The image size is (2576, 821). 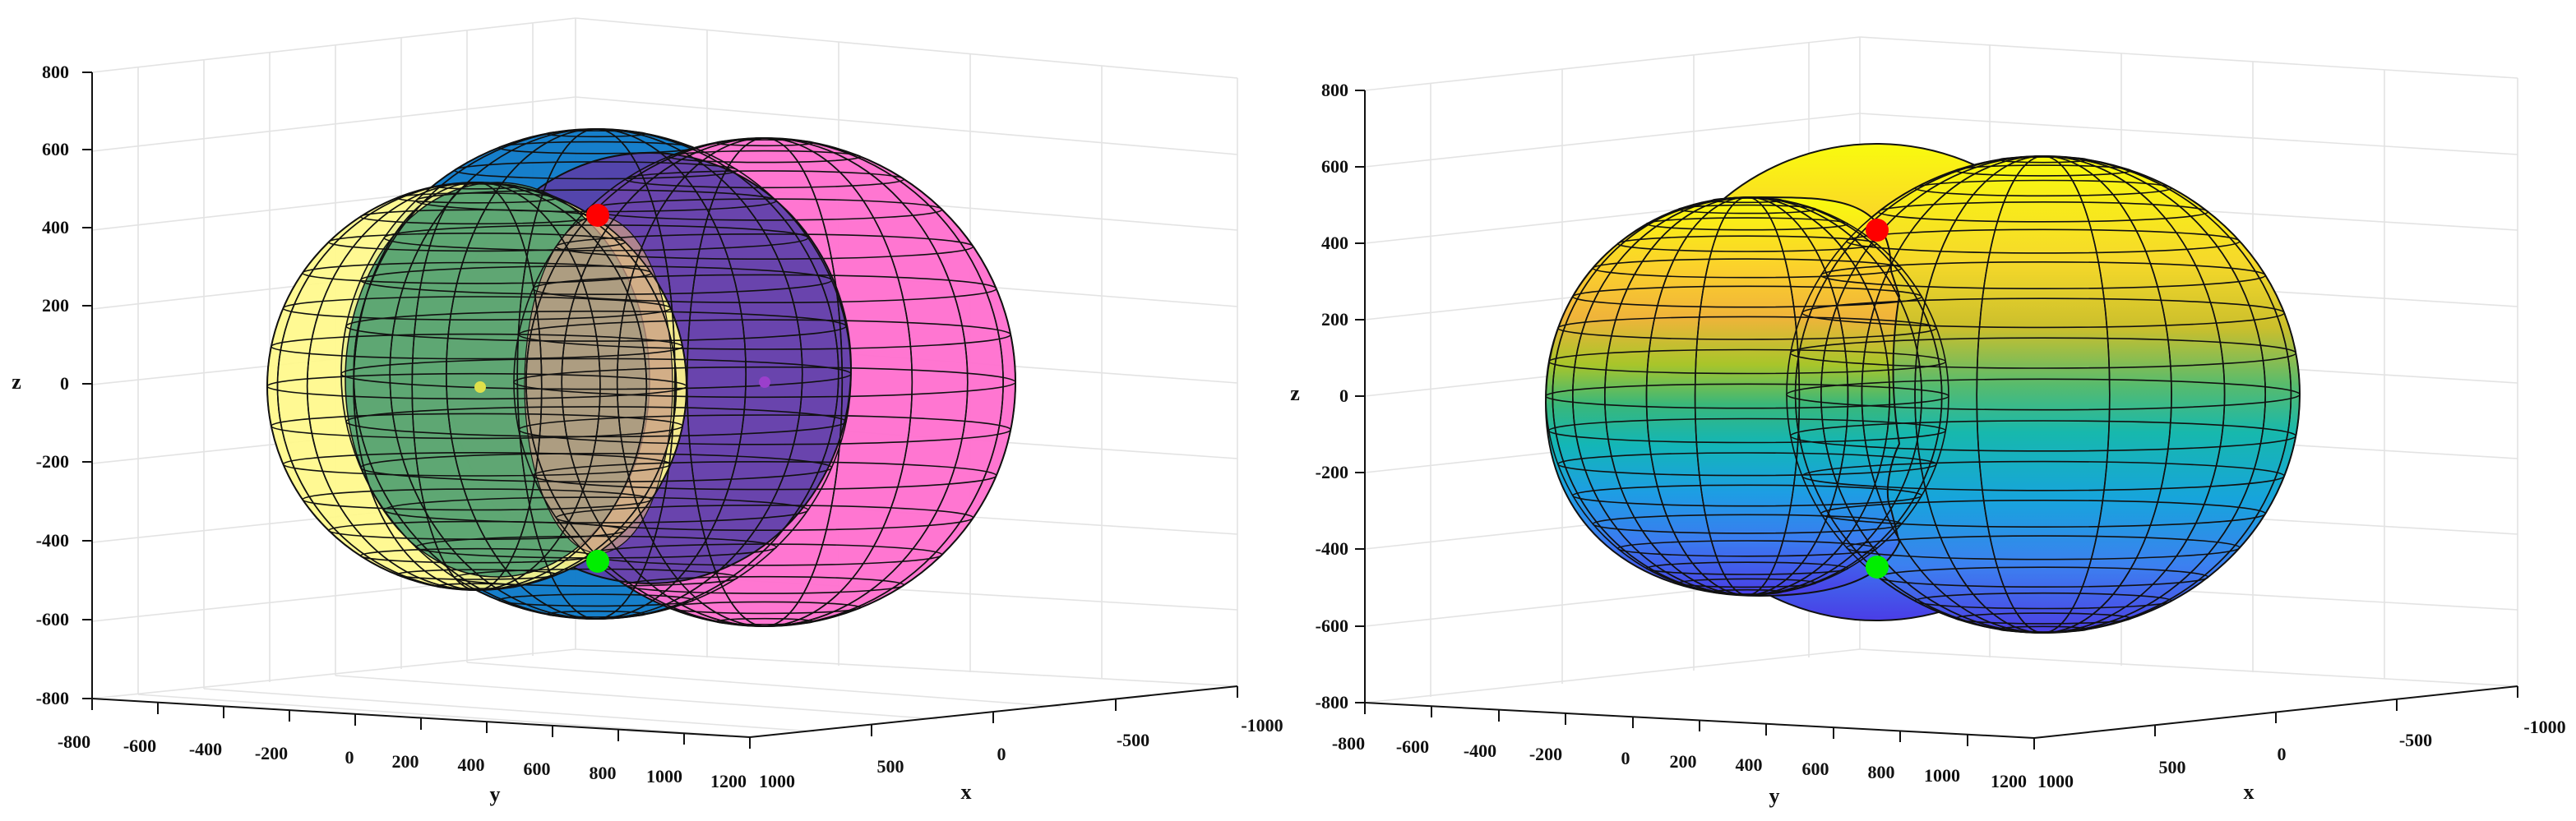 What do you see at coordinates (2299, 745) in the screenshot?
I see `x-axis-right: 1000 500 0 -500 -1000 x` at bounding box center [2299, 745].